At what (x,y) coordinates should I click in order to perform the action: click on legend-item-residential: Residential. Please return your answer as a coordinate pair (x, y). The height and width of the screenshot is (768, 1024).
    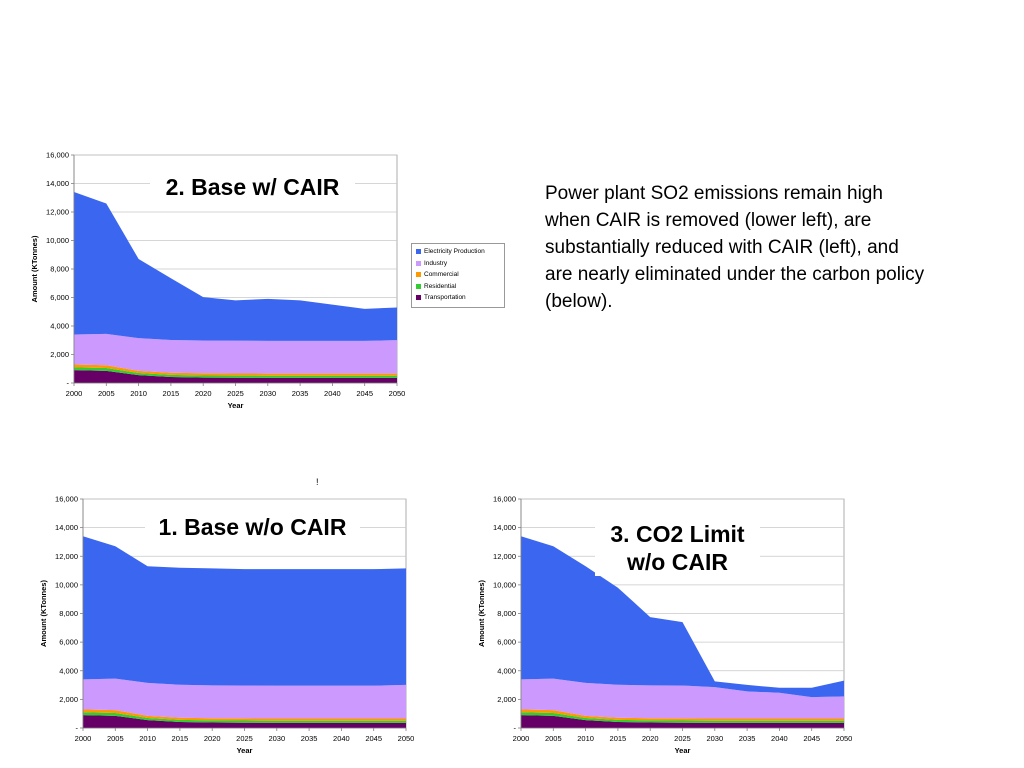
    Looking at the image, I should click on (458, 287).